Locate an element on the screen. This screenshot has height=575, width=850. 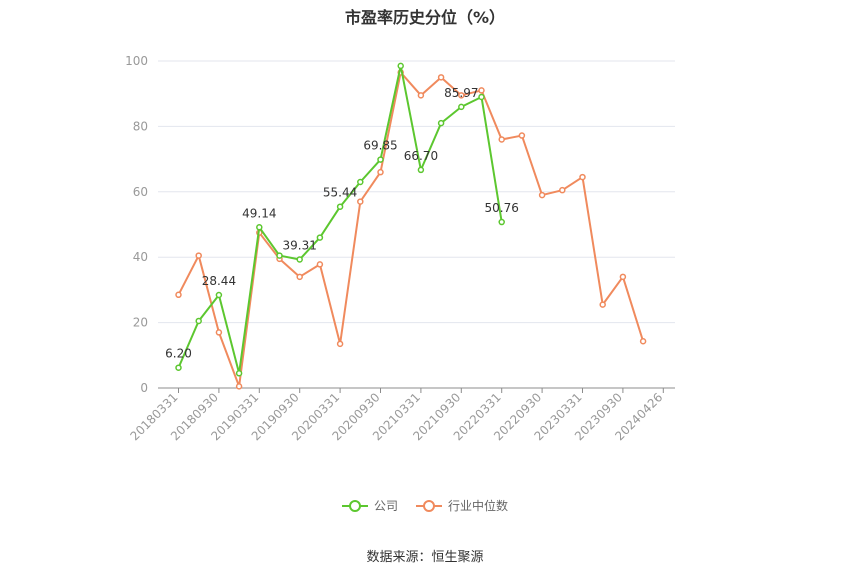
data-label: 69.85 is located at coordinates (380, 146).